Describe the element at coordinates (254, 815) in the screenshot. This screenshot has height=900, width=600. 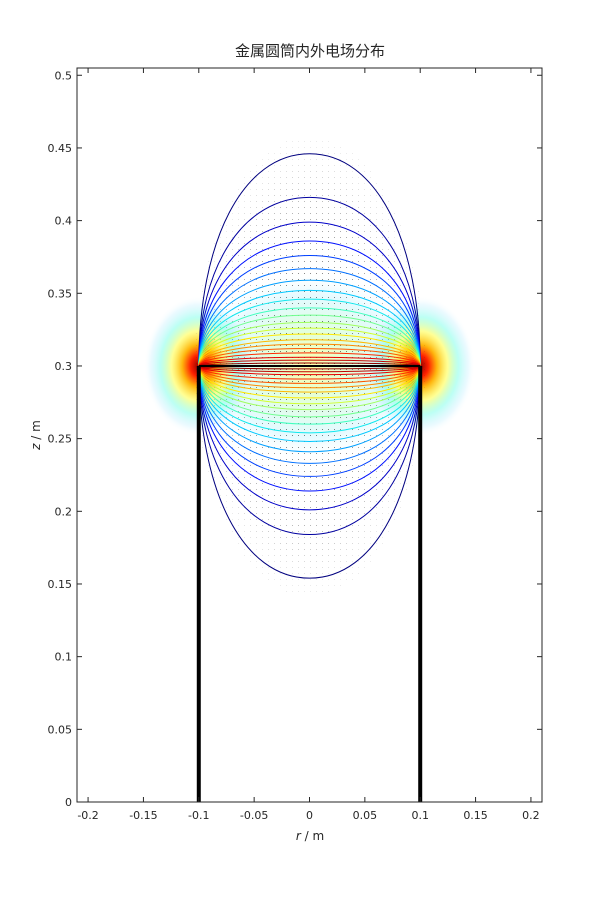
I see `x-tick-label: -0.05` at that location.